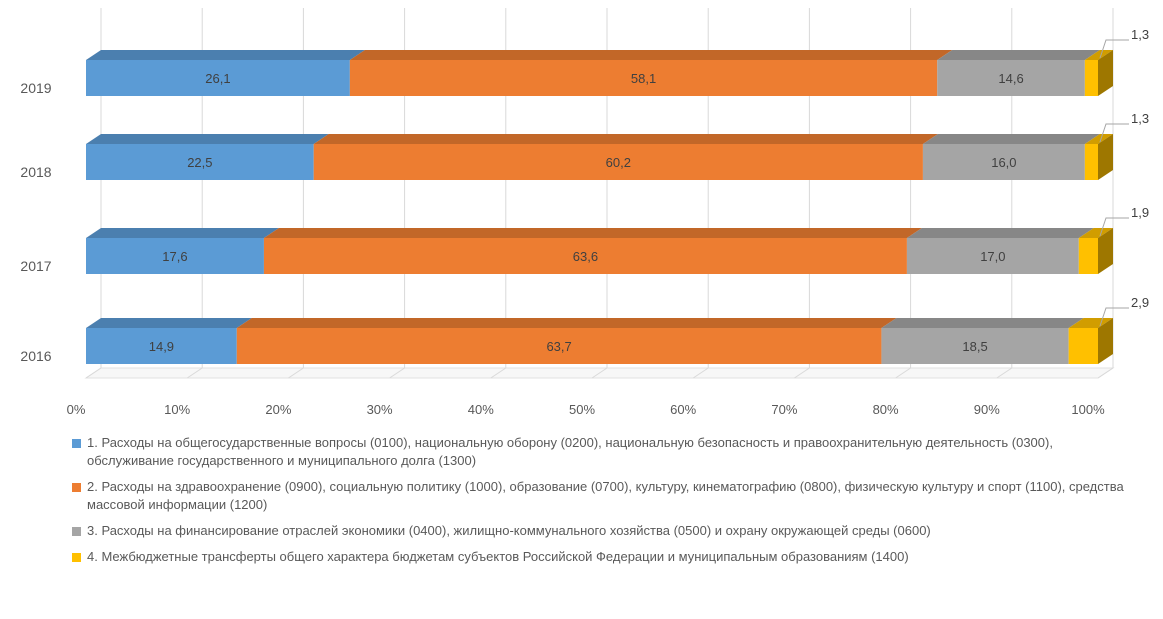 Image resolution: width=1163 pixels, height=619 pixels. What do you see at coordinates (1140, 212) in the screenshot?
I see `data-label: 1,9` at bounding box center [1140, 212].